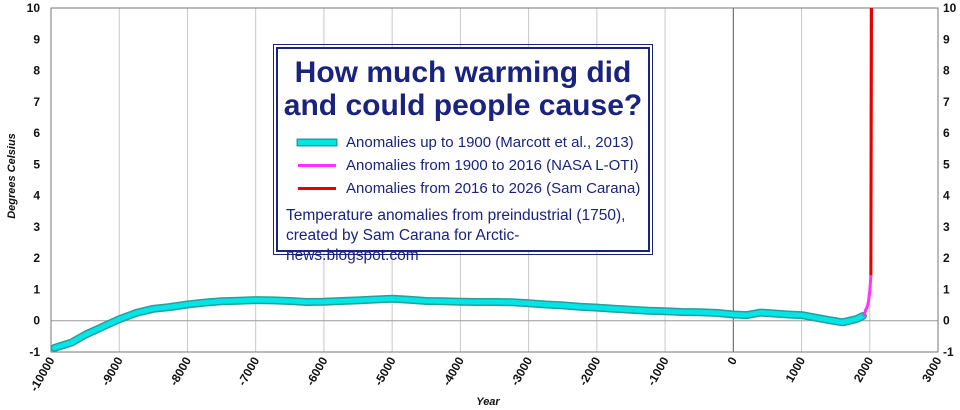 This screenshot has height=410, width=960. I want to click on y-tick-label-right: 4, so click(946, 196).